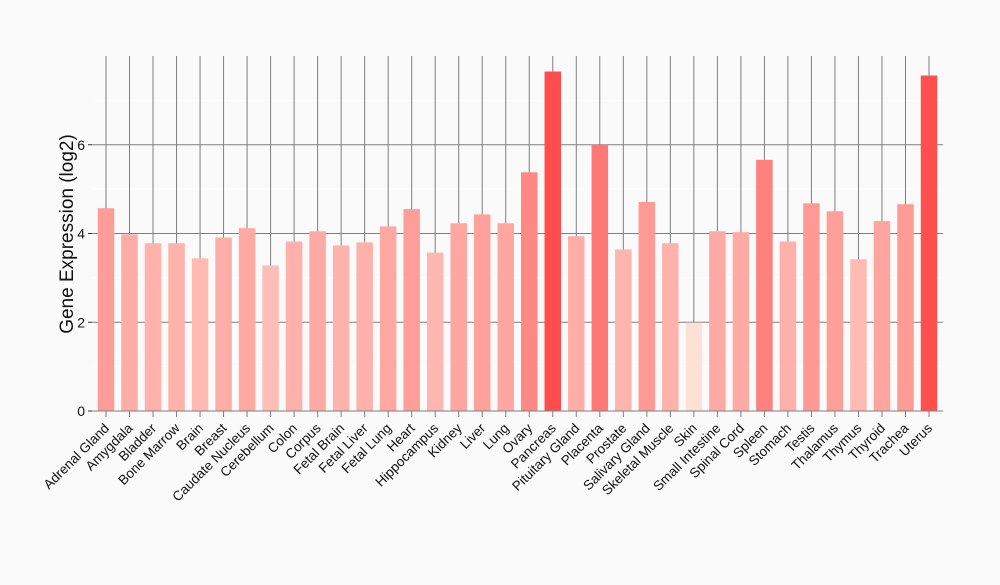 Image resolution: width=1000 pixels, height=585 pixels. What do you see at coordinates (576, 323) in the screenshot?
I see `bar-pituitary-gland` at bounding box center [576, 323].